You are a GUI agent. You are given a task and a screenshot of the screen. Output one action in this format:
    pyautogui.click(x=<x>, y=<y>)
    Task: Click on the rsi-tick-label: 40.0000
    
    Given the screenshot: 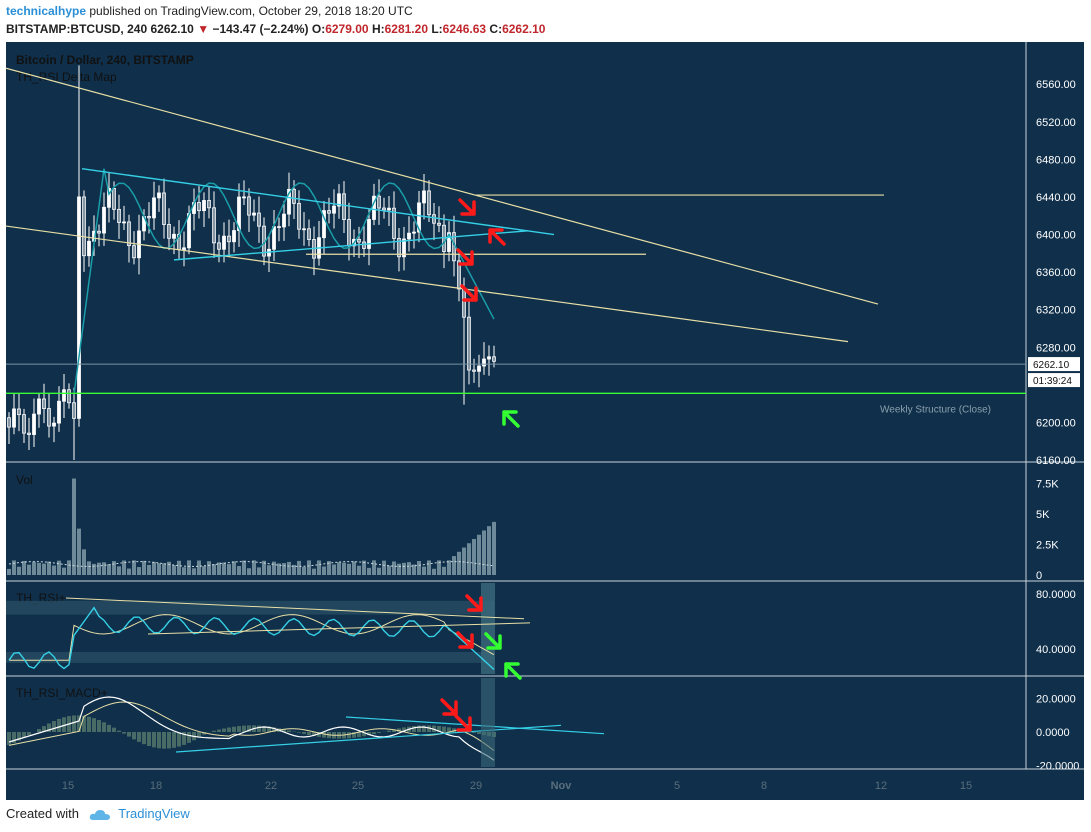 What is the action you would take?
    pyautogui.click(x=1056, y=650)
    